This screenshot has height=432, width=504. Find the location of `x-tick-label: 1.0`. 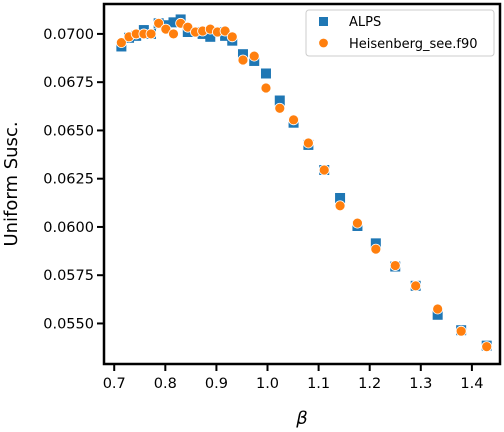

x-tick-label: 1.0 is located at coordinates (267, 384).